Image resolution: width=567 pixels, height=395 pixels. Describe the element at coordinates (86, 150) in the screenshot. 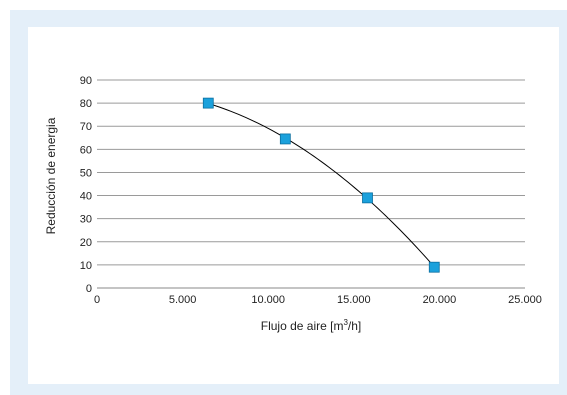

I see `y-tick-label: 60` at that location.